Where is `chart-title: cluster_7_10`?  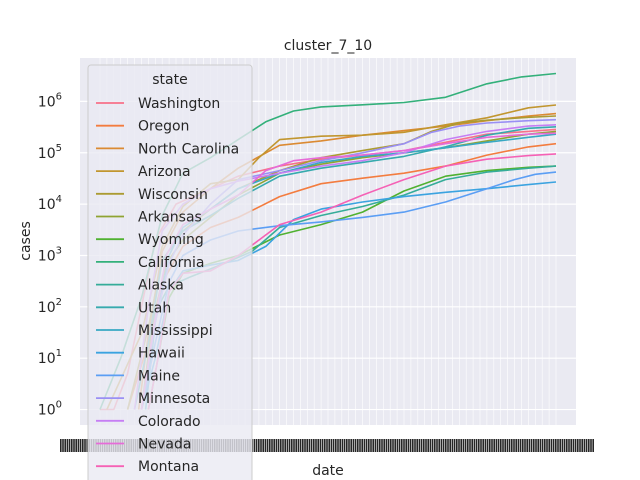 chart-title: cluster_7_10 is located at coordinates (328, 46).